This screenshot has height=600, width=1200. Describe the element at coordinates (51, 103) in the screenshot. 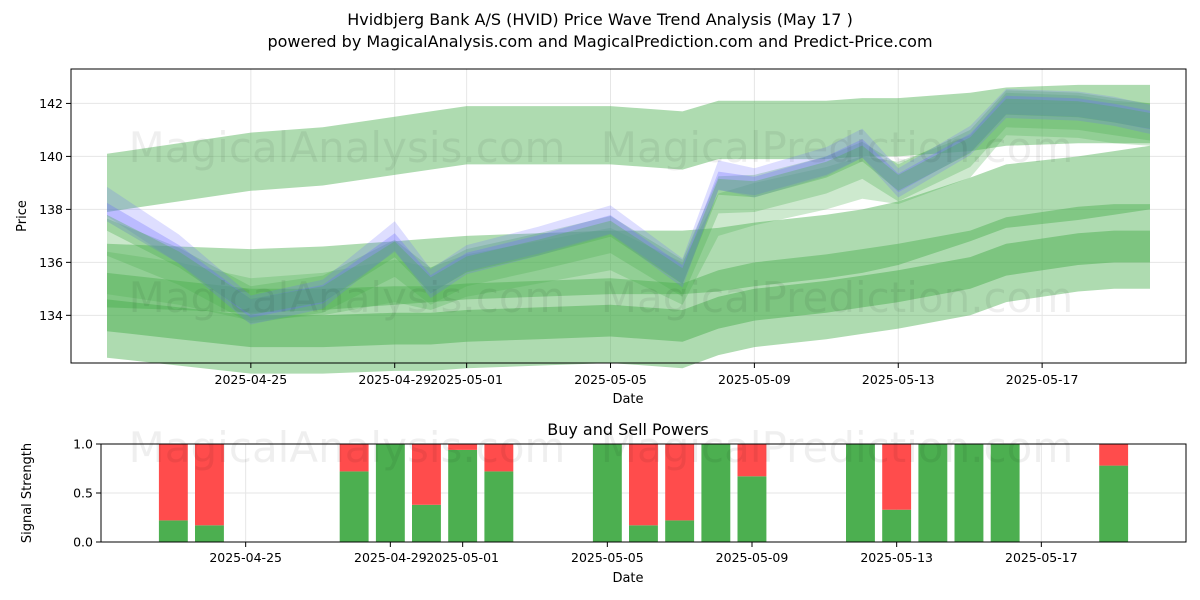

I see `price-y-tick-label: 142` at that location.